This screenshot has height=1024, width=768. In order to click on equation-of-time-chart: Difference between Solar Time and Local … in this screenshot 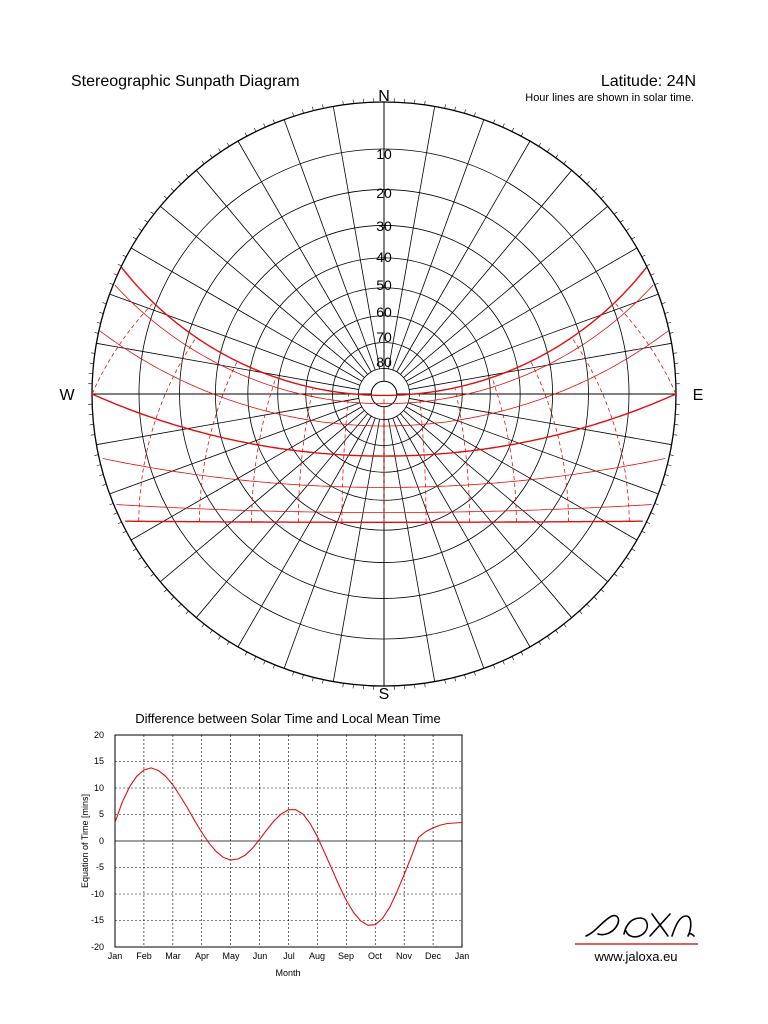, I will do `click(274, 844)`.